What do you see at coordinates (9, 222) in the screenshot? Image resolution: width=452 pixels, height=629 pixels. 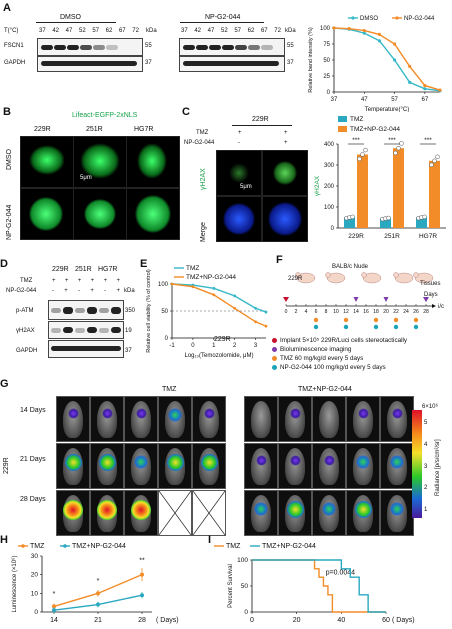 I see `row-np: NP-G2-044` at bounding box center [9, 222].